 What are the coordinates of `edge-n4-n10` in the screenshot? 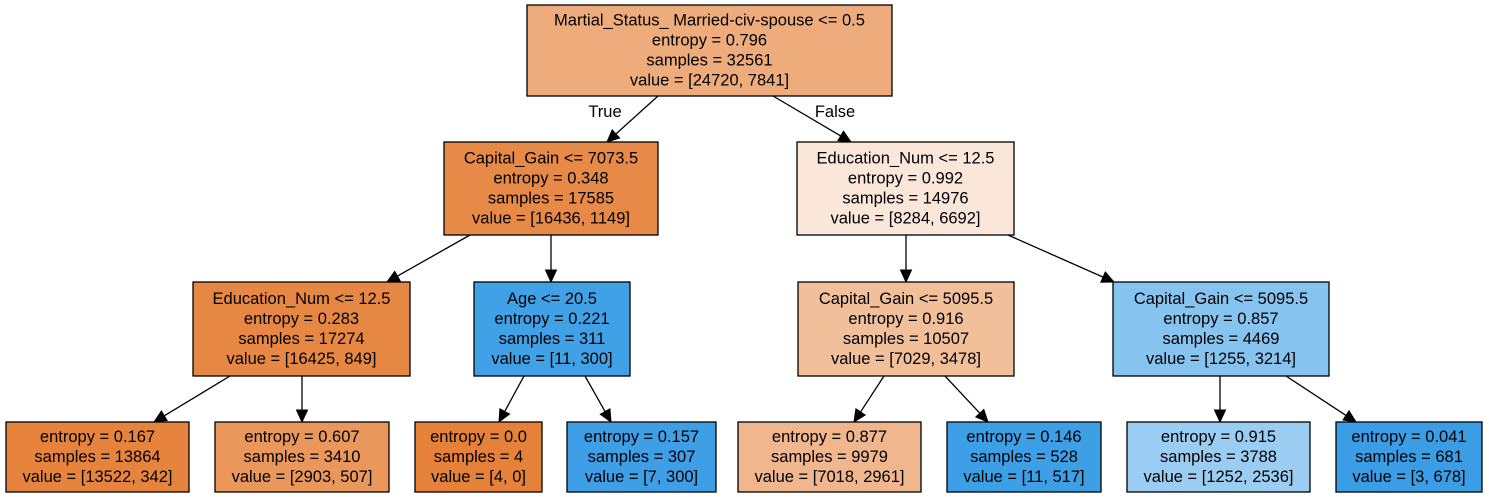 It's located at (595, 393).